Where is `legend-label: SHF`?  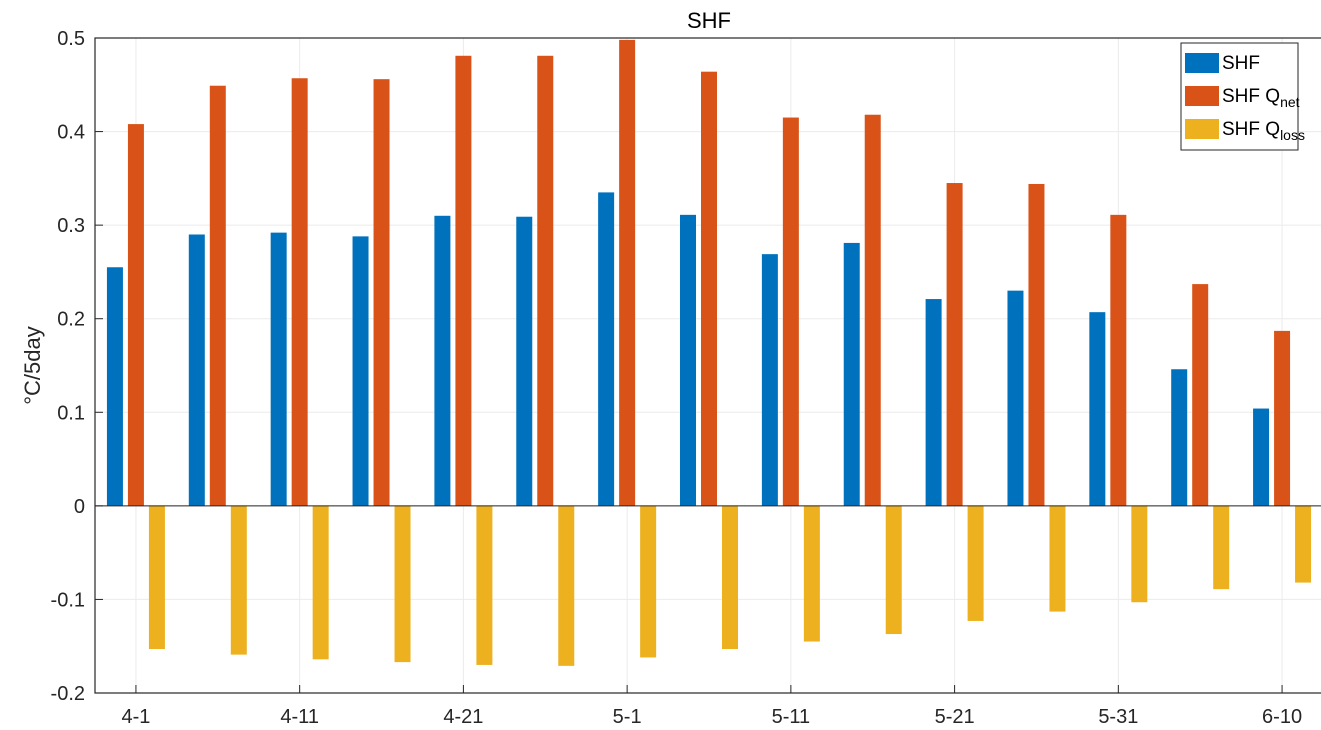 legend-label: SHF is located at coordinates (1241, 63).